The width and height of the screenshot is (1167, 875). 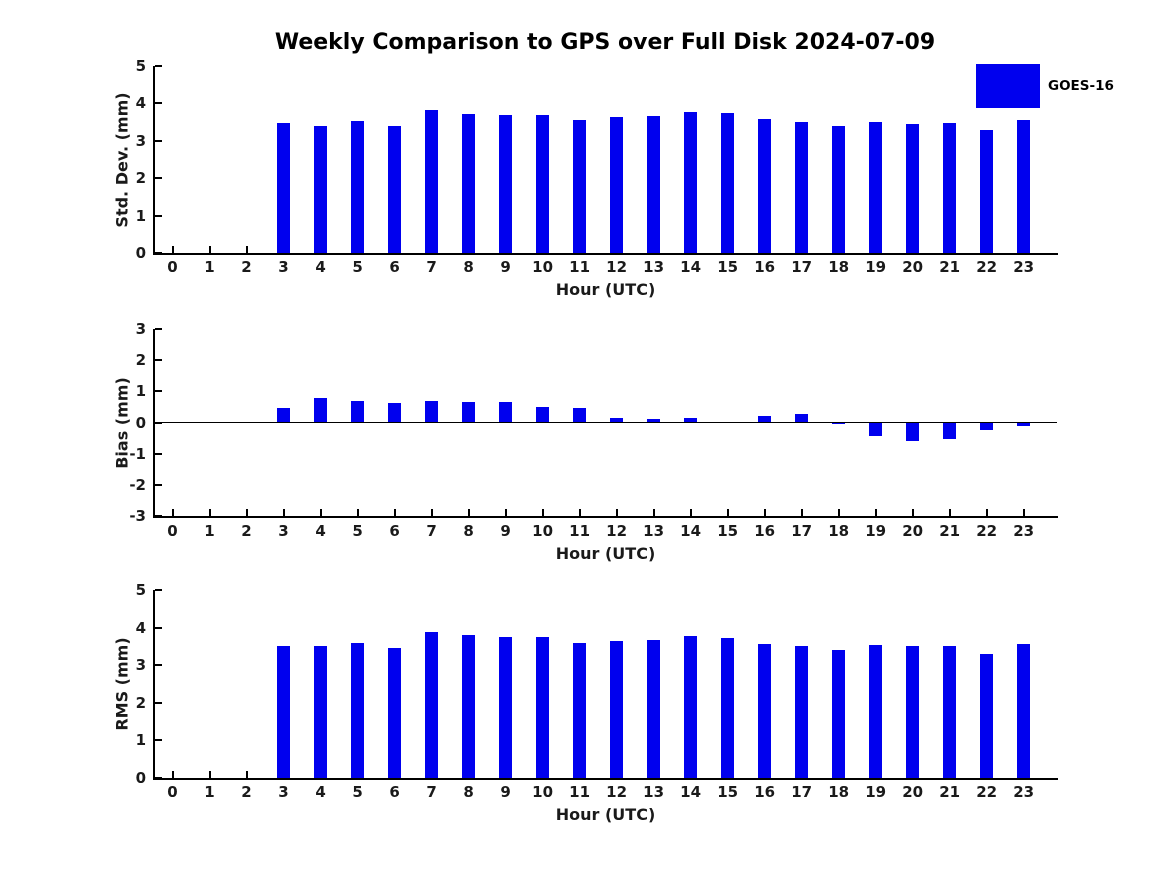 I want to click on x-tick-label: 9, so click(x=505, y=267).